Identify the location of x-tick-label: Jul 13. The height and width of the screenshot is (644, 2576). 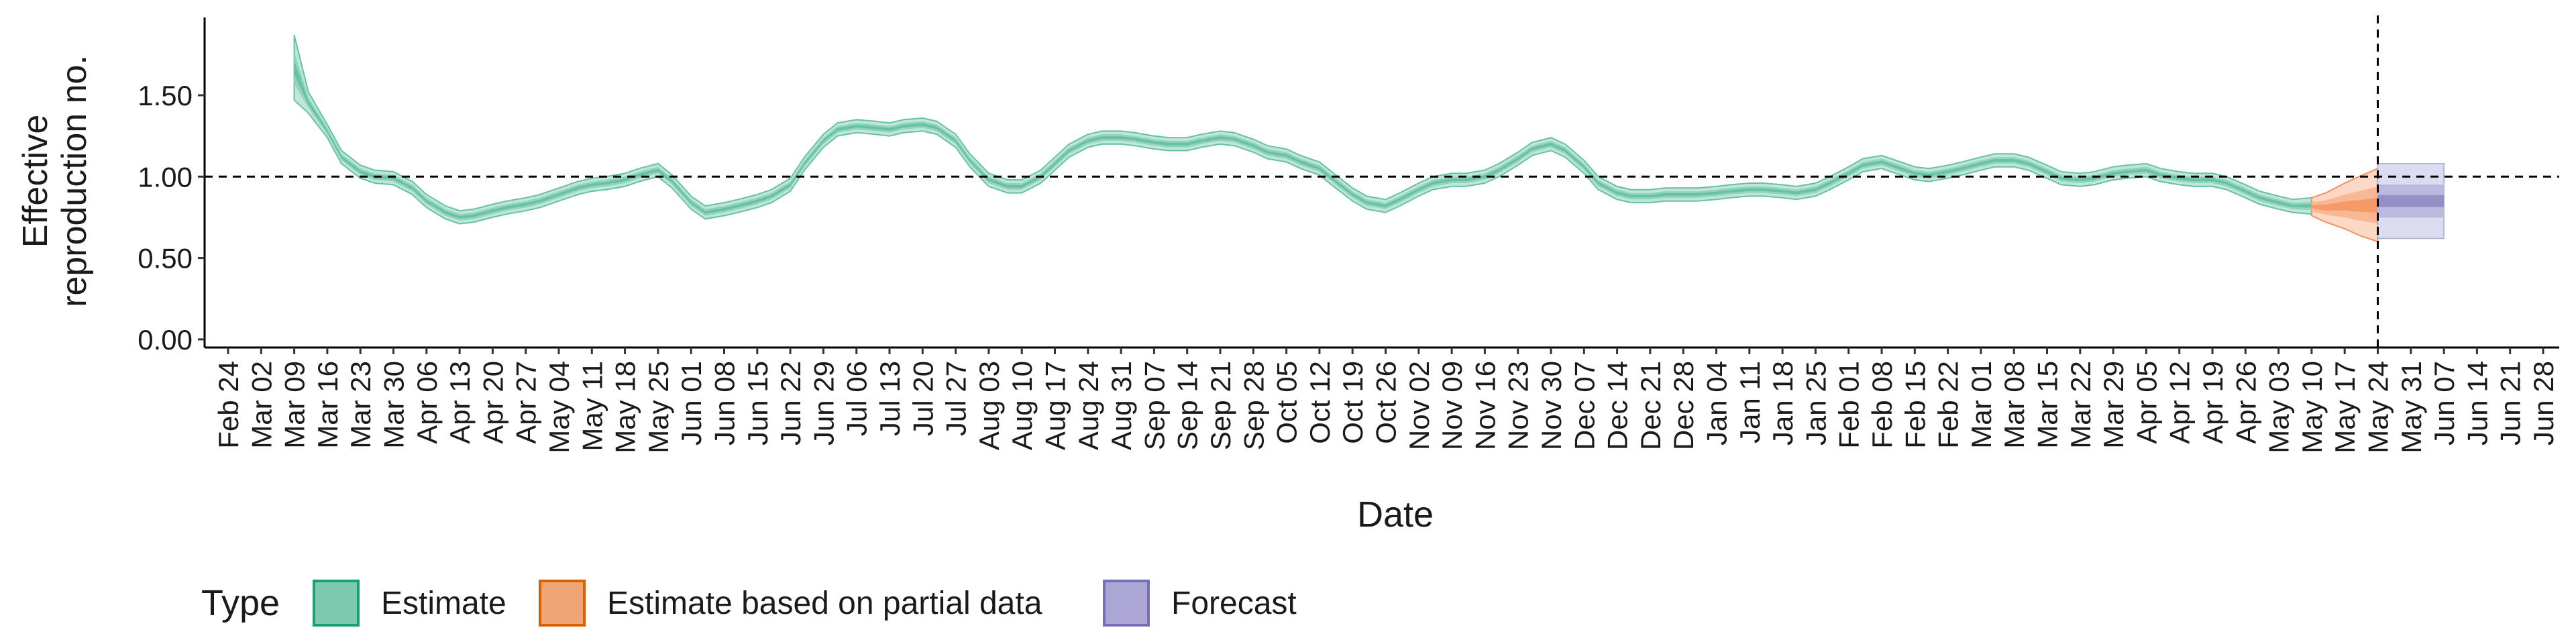
(890, 398).